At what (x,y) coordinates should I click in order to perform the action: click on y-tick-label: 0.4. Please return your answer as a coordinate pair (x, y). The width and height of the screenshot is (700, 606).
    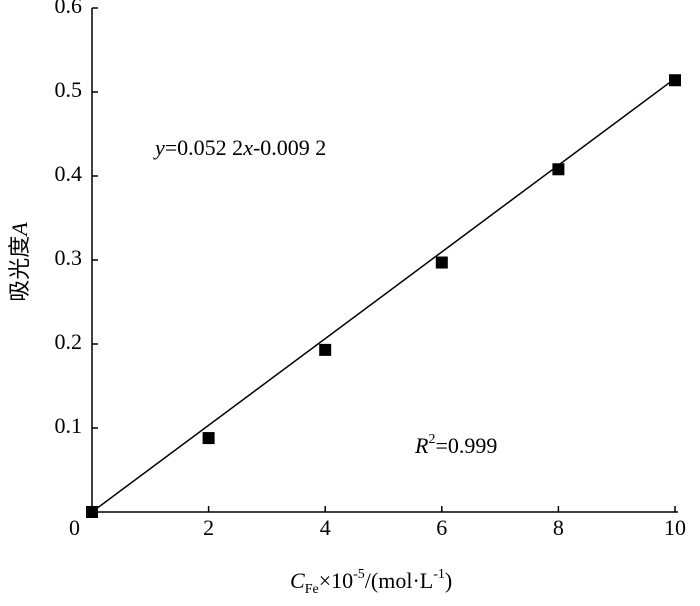
    Looking at the image, I should click on (69, 173).